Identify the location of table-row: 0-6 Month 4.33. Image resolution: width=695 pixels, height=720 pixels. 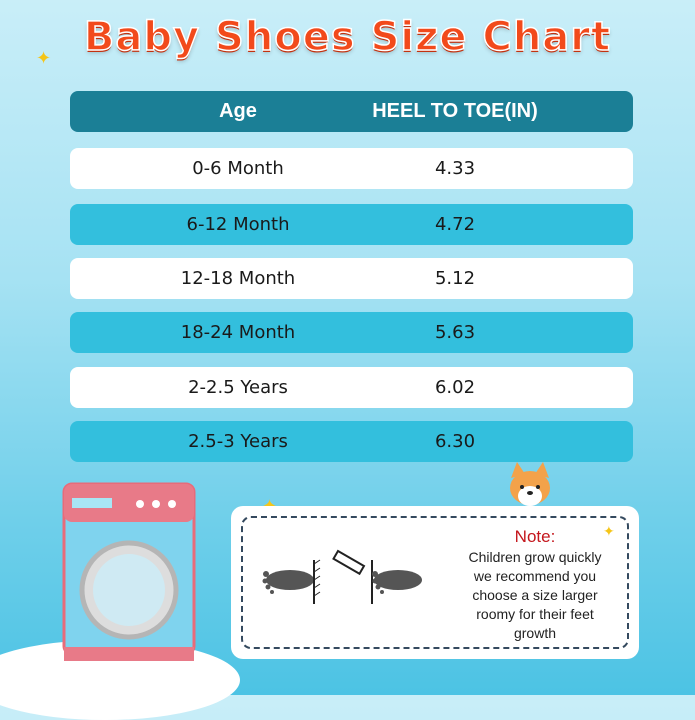
(351, 168).